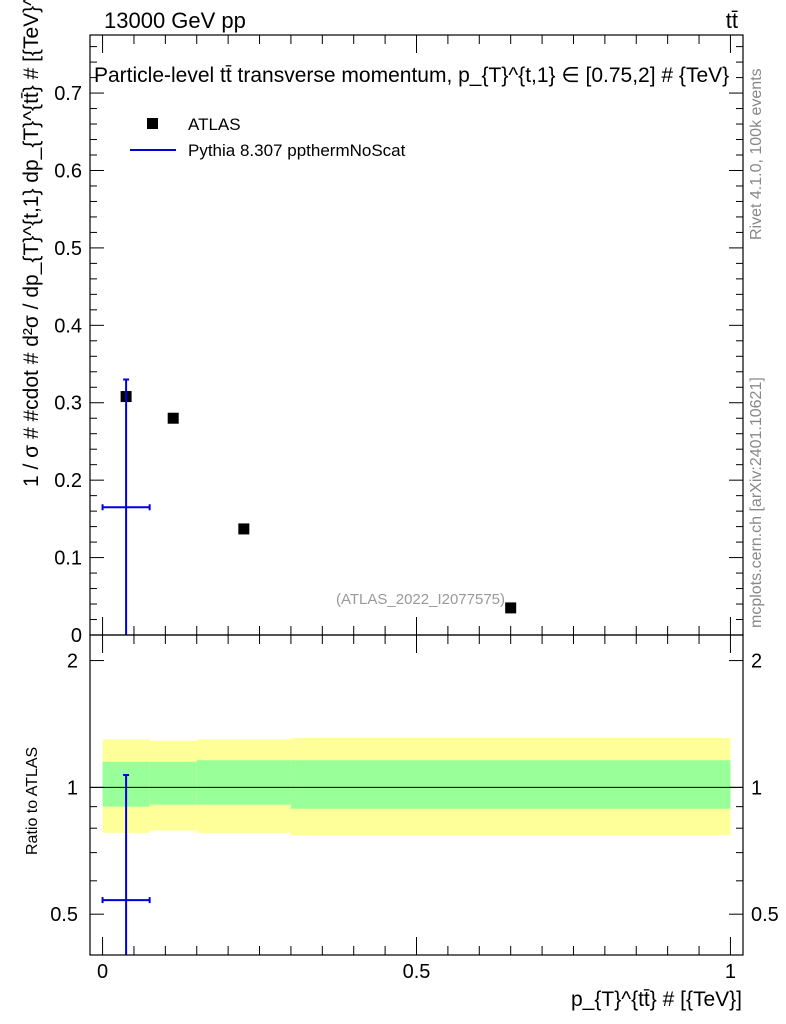 The image size is (786, 1024). I want to click on watermark: (ATLAS_2022_I2077575), so click(420, 599).